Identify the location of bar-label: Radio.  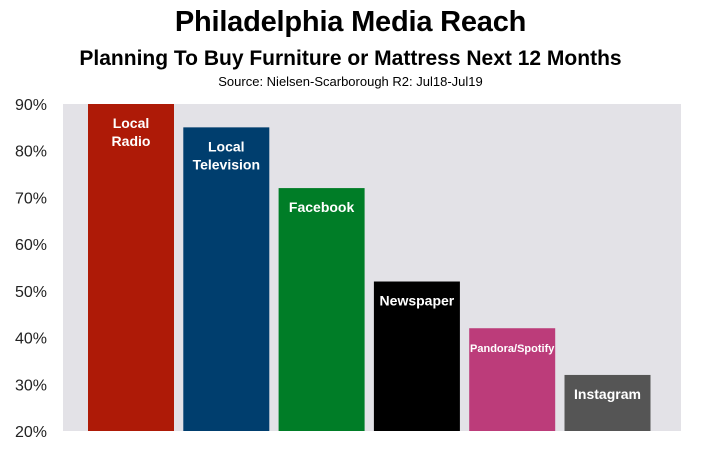
(131, 141).